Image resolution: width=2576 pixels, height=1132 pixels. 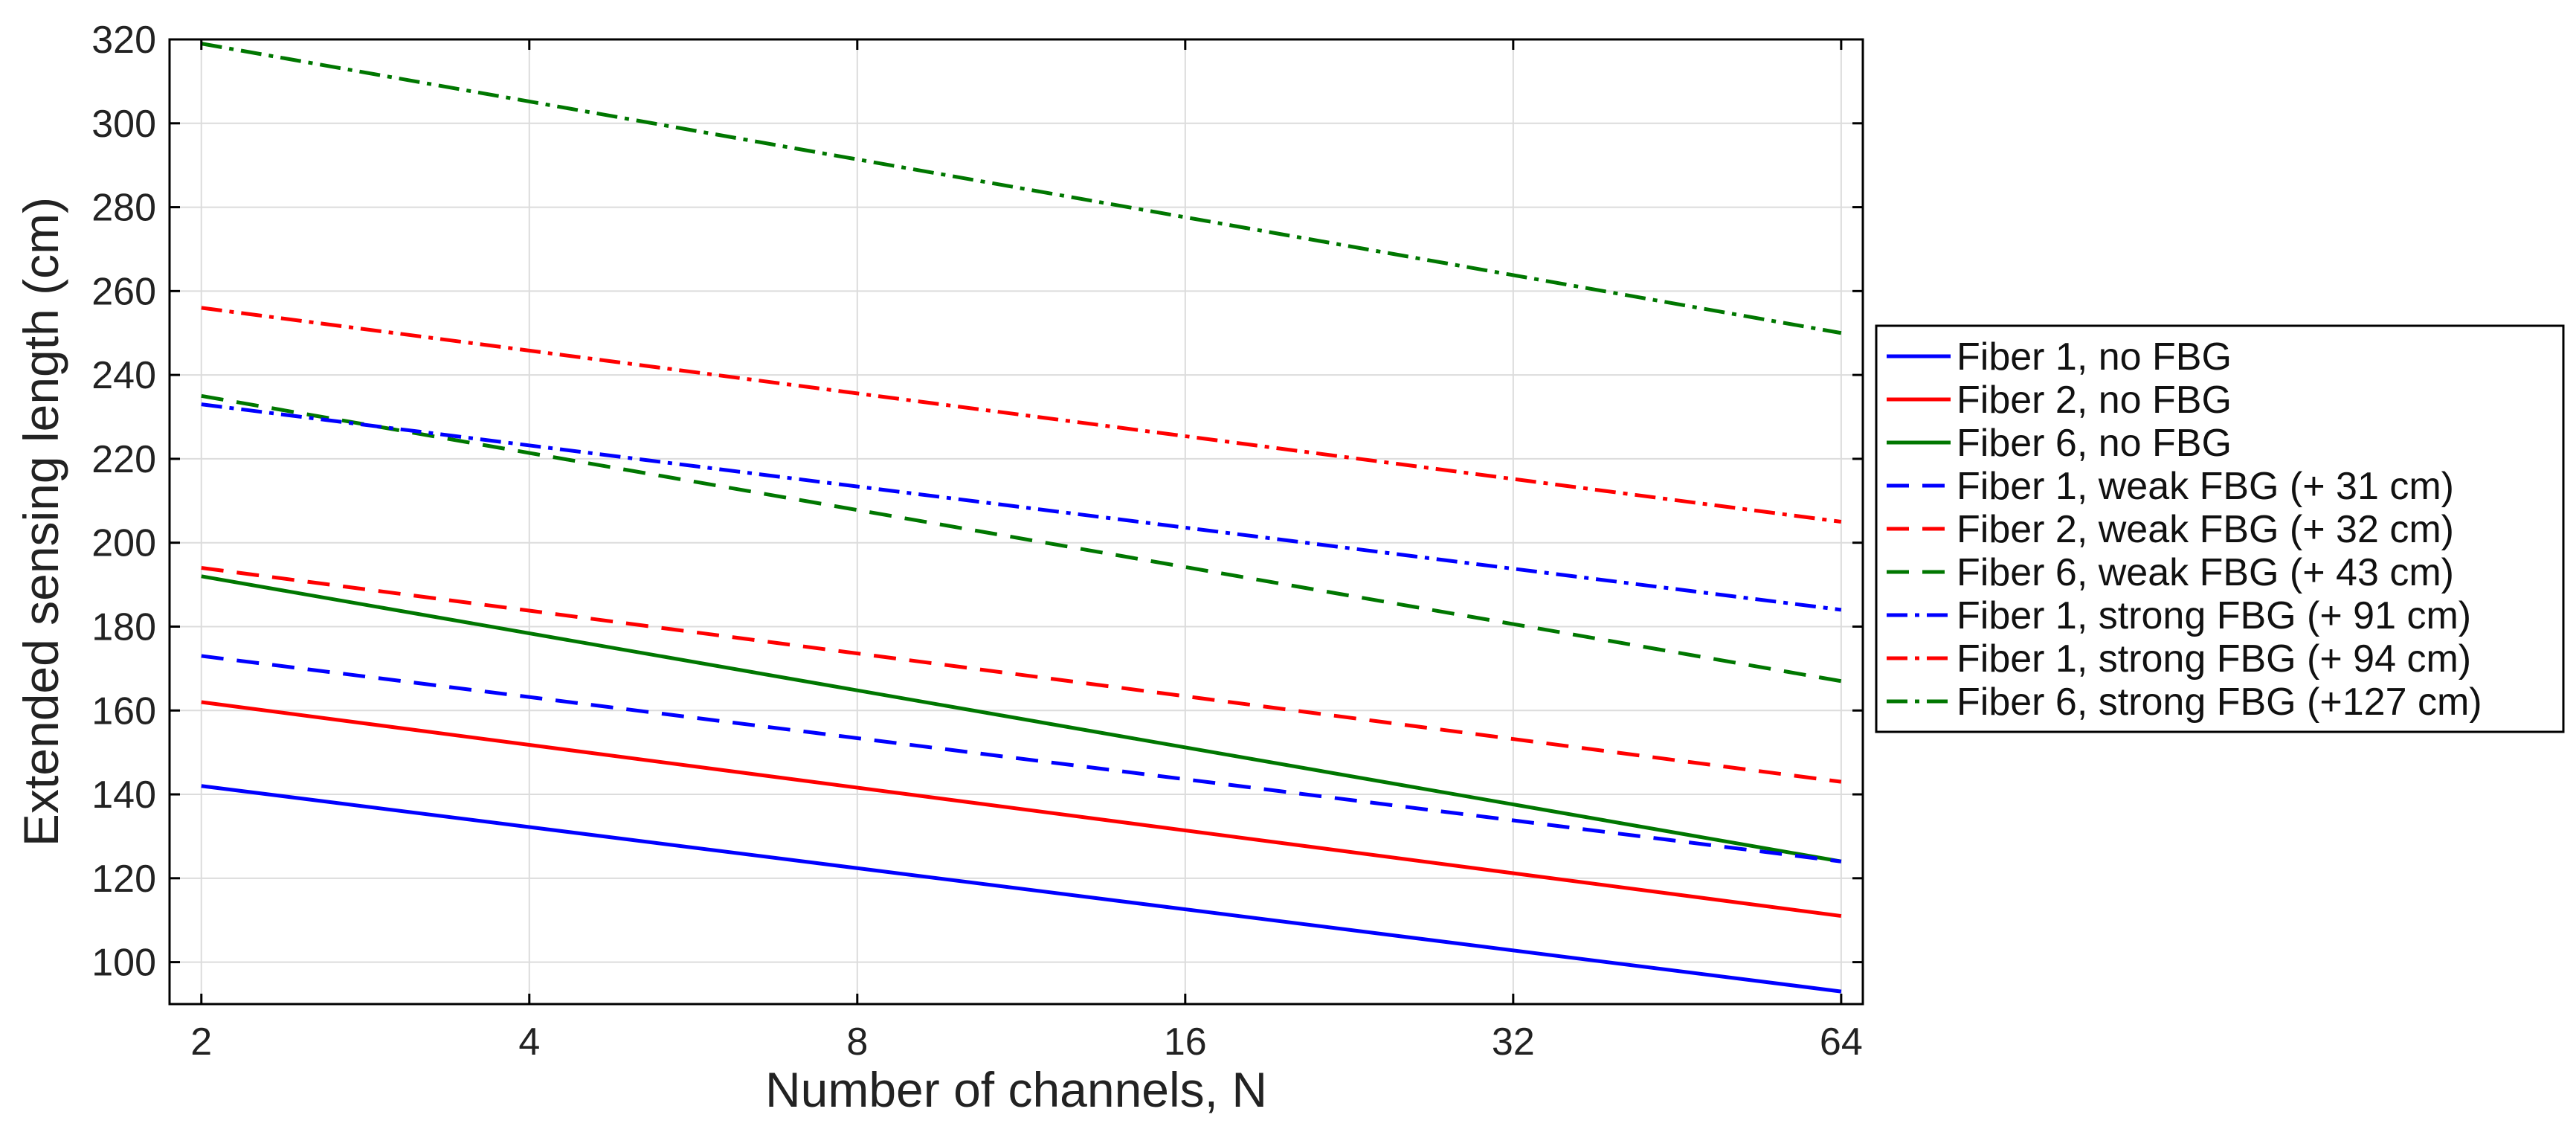 What do you see at coordinates (857, 1042) in the screenshot?
I see `x-tick-label: 8` at bounding box center [857, 1042].